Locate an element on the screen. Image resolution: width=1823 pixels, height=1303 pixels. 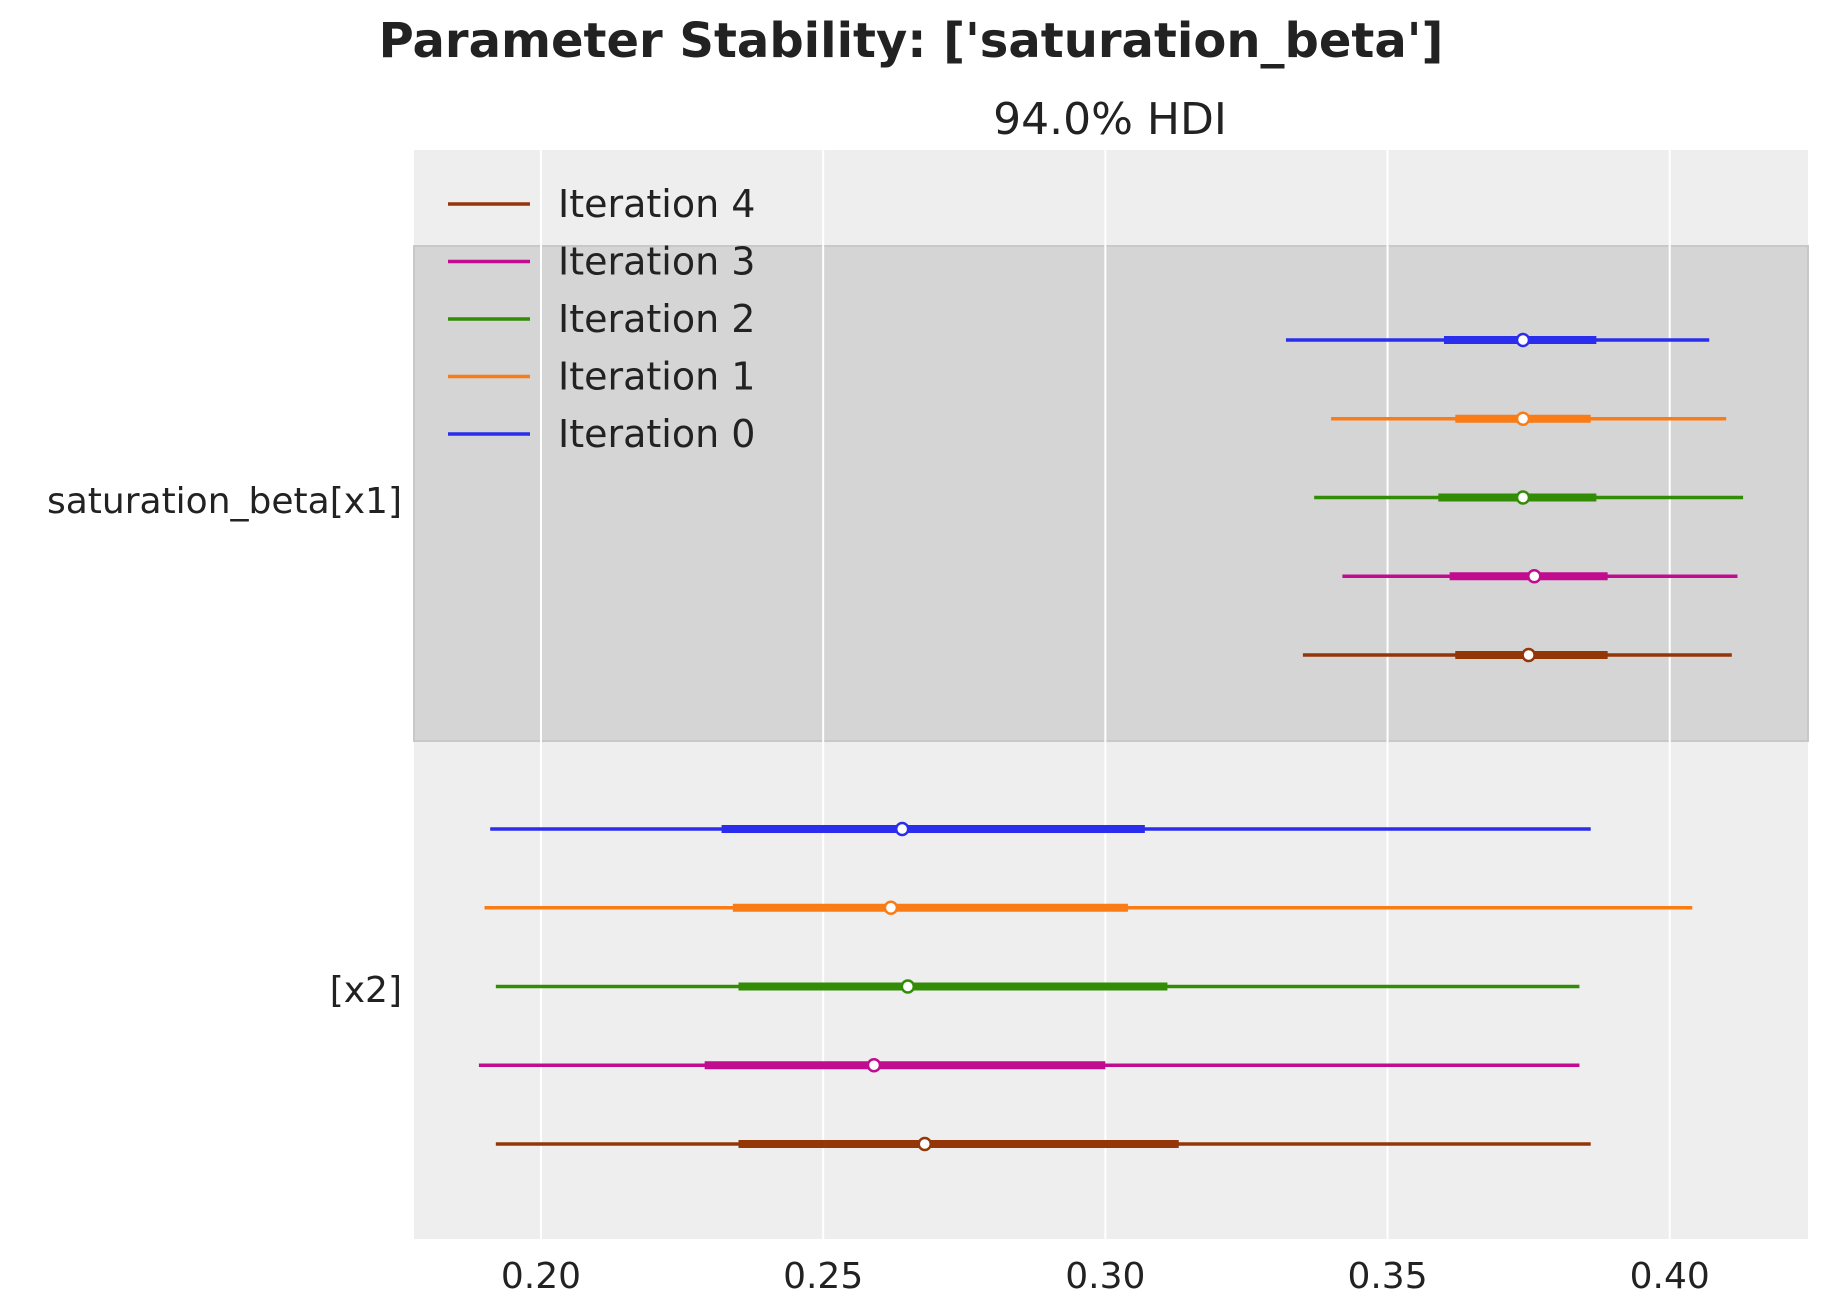
legend-label: Iteration 3 is located at coordinates (656, 262).